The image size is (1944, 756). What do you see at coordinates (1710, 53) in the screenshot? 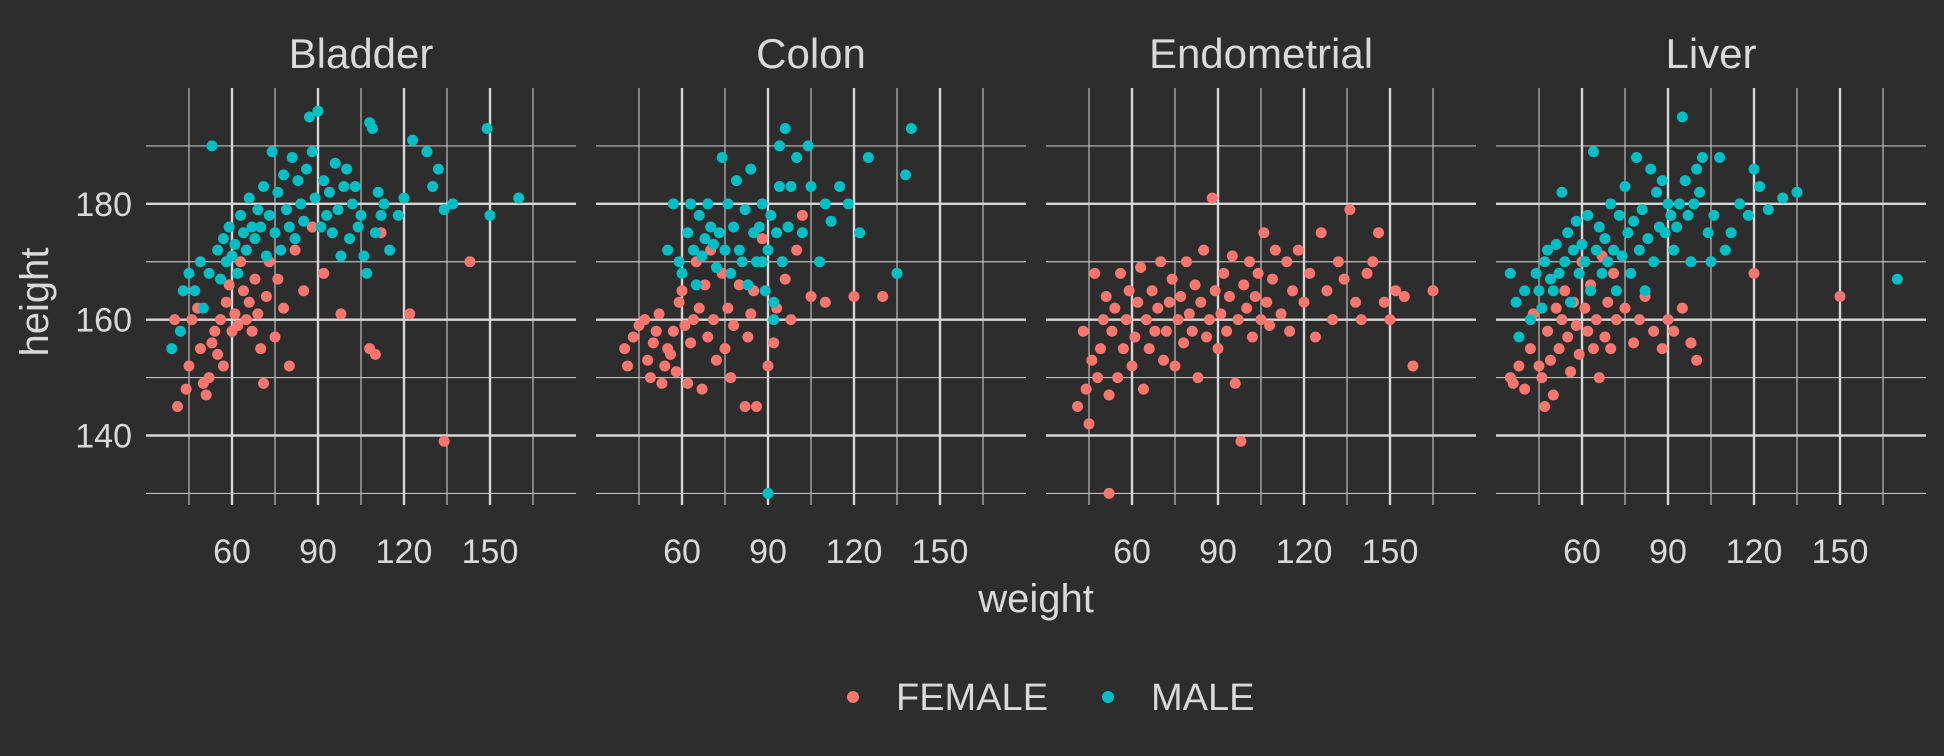
I see `facet-title-liver: Liver` at bounding box center [1710, 53].